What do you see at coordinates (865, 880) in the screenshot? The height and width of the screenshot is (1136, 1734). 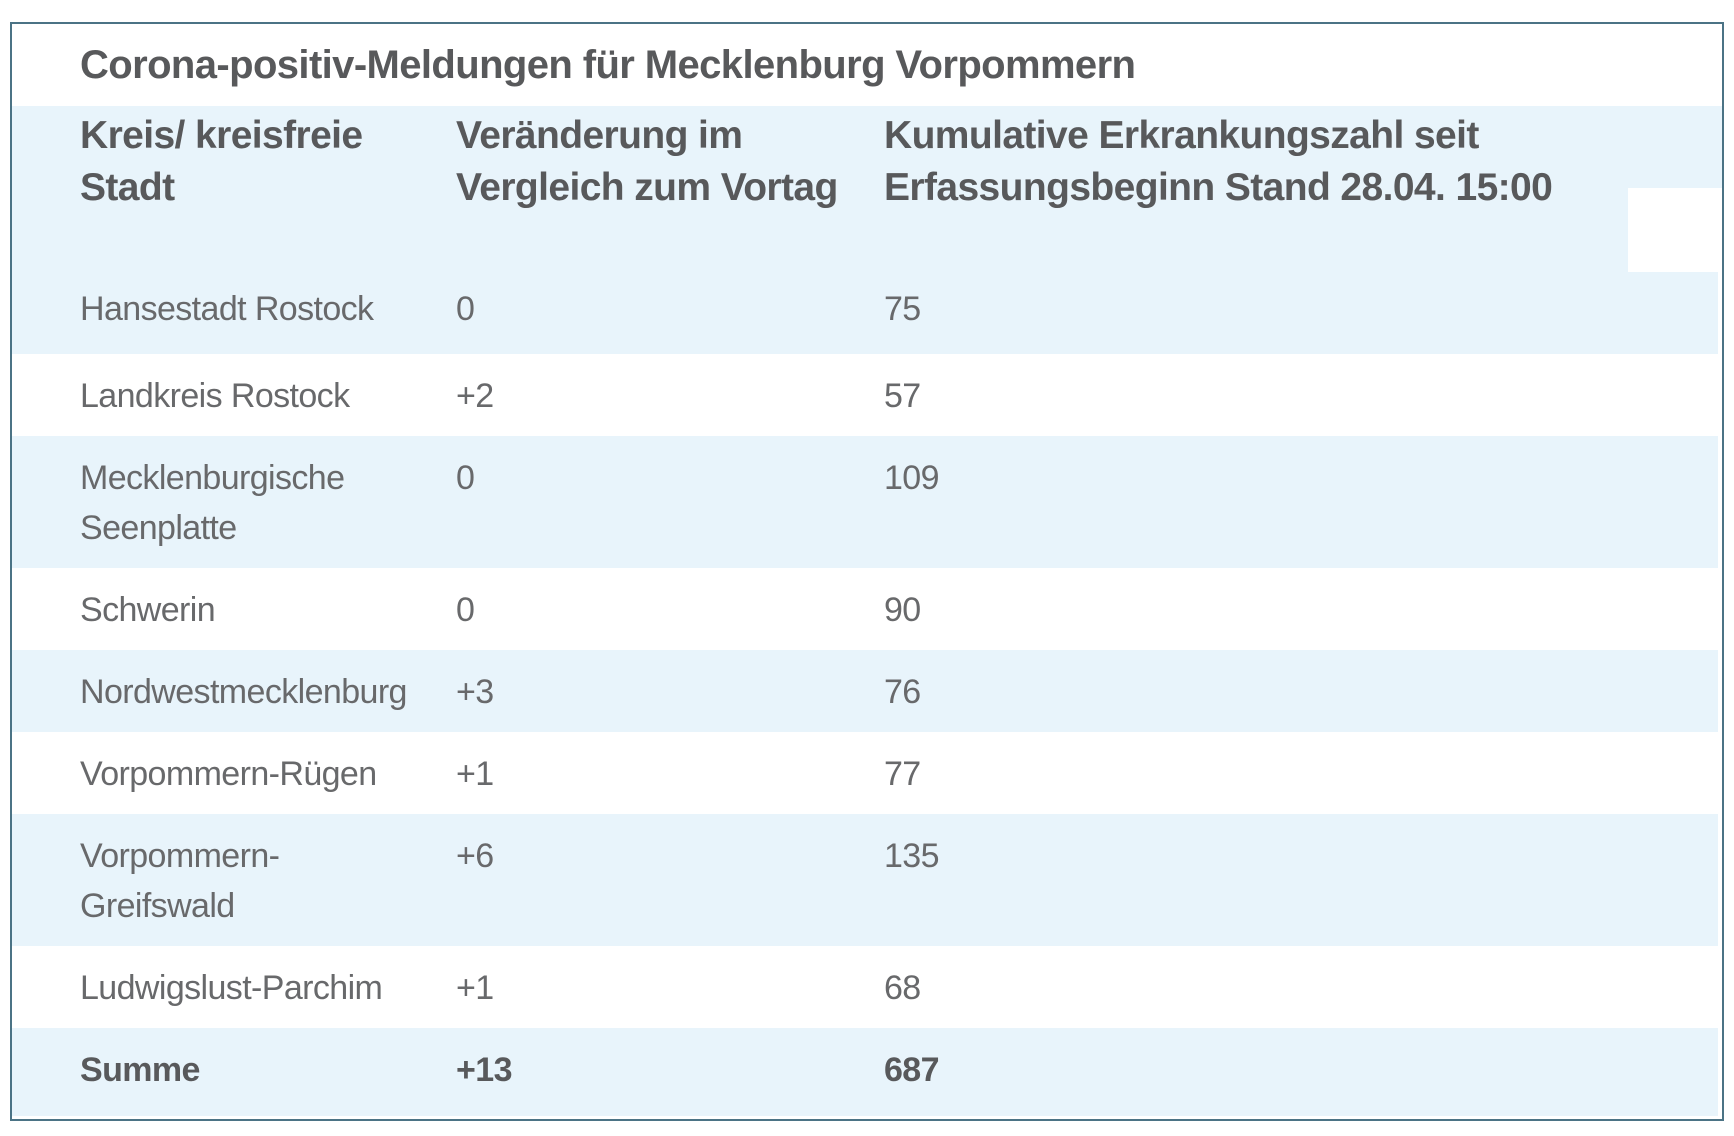 I see `table-row: Vorpommern- Greifswald +6 135` at bounding box center [865, 880].